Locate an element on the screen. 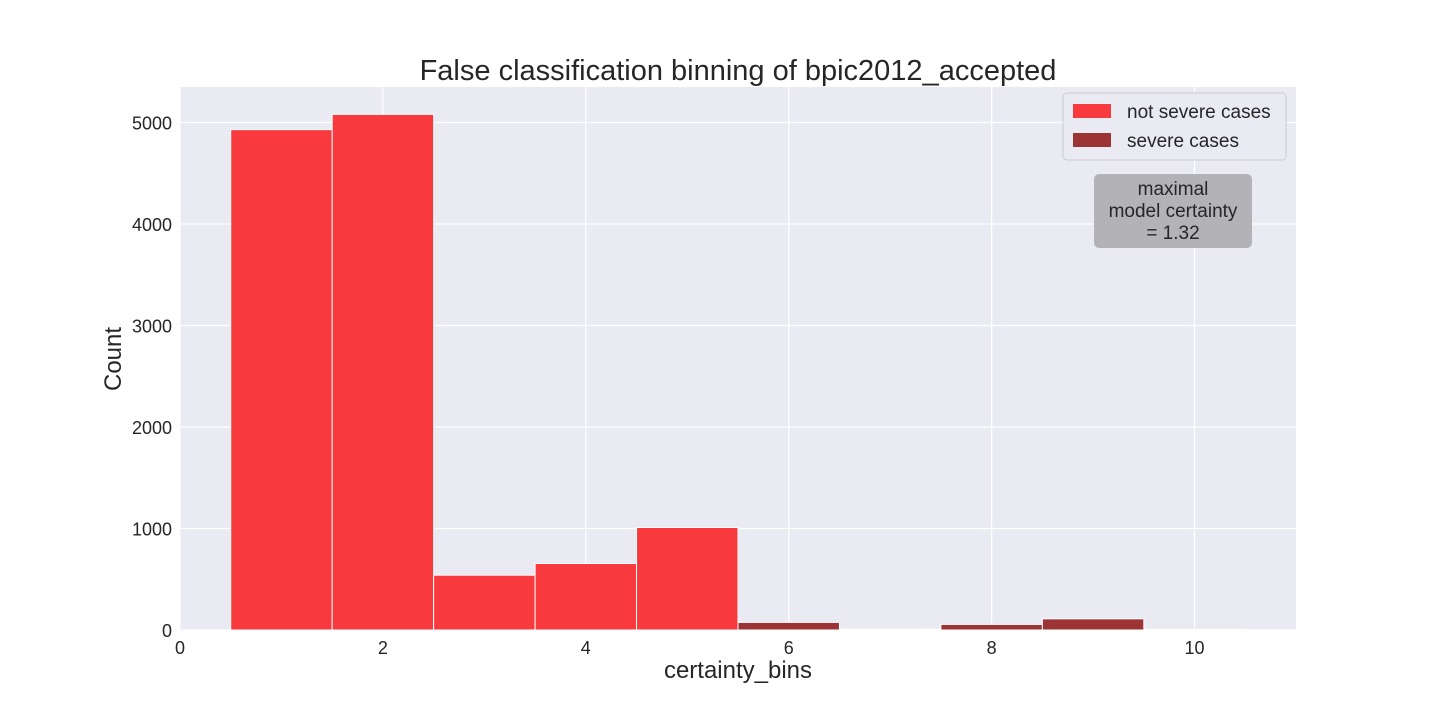 This screenshot has height=720, width=1440. x-tick-label: 6 is located at coordinates (789, 648).